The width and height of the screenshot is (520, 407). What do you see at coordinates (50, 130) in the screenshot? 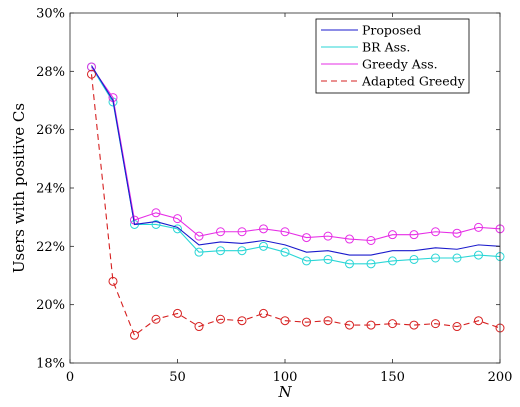
I see `y-tick-label-4: 26%` at bounding box center [50, 130].